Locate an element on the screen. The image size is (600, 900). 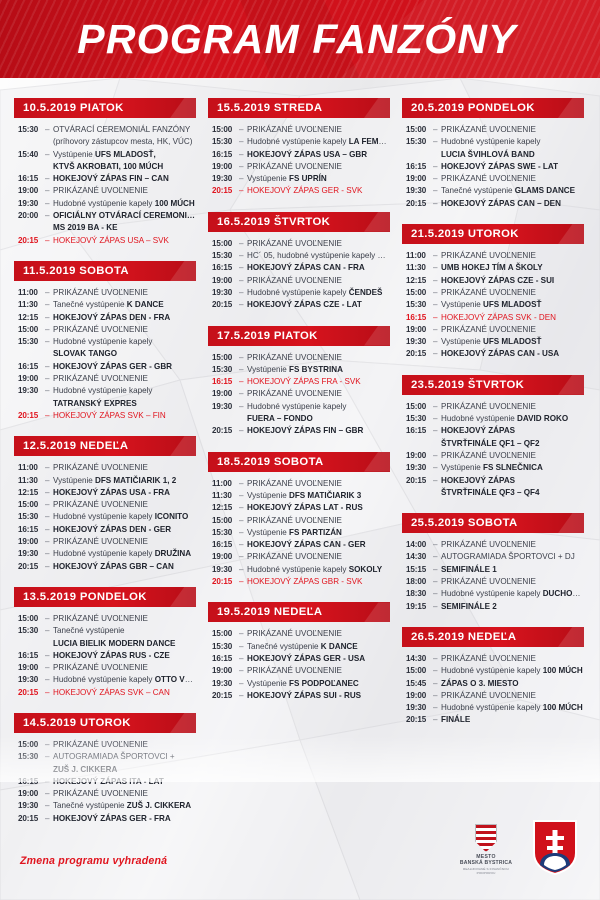
schedule-entry: 11:30– Vystúpenie DFS MATIČIARIK 3 is located at coordinates (301, 496).